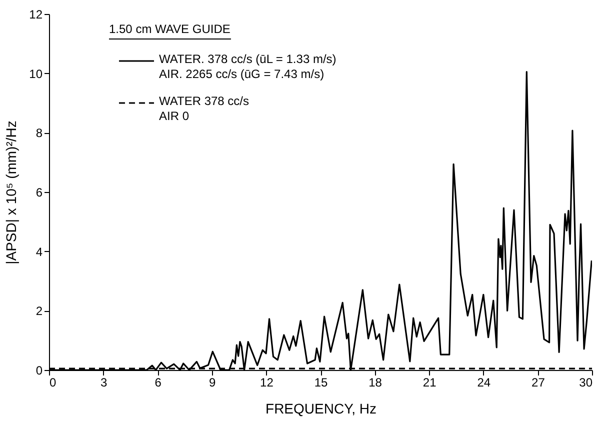 The height and width of the screenshot is (425, 602). Describe the element at coordinates (375, 383) in the screenshot. I see `x-tick-label: 18` at that location.